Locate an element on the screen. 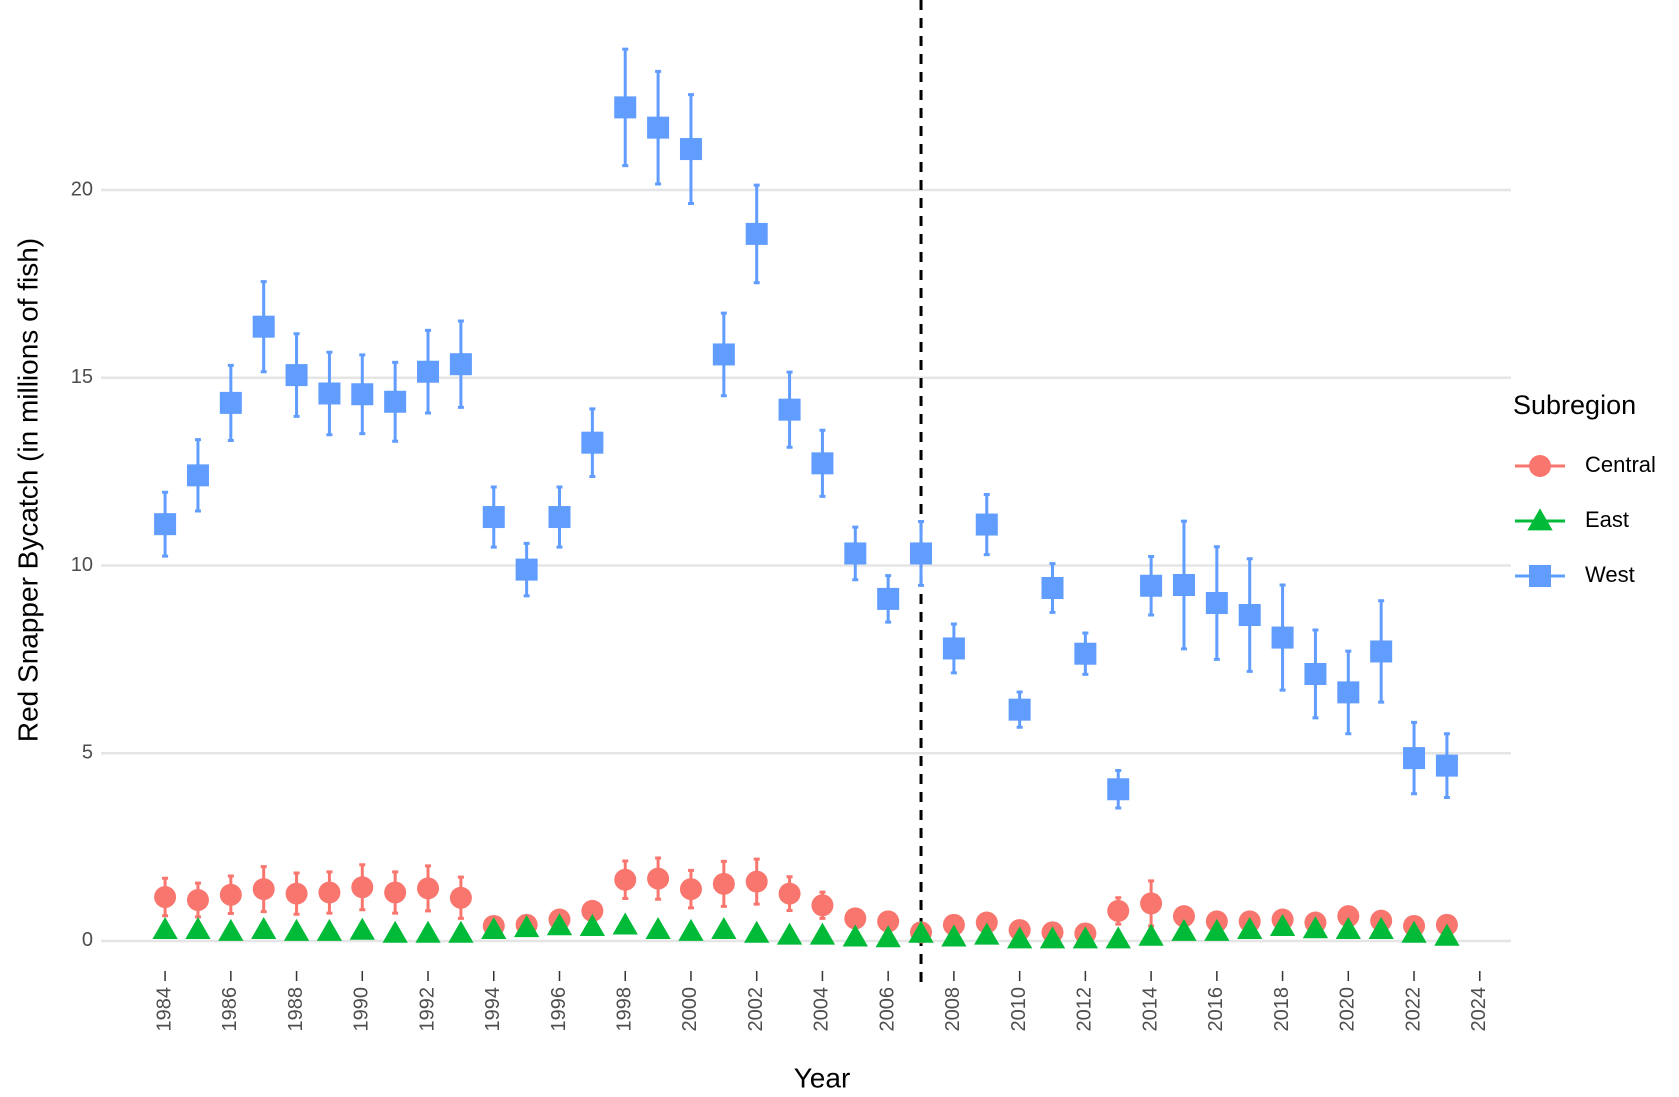 This screenshot has height=1097, width=1679. y-tick-label: 0 is located at coordinates (87, 940).